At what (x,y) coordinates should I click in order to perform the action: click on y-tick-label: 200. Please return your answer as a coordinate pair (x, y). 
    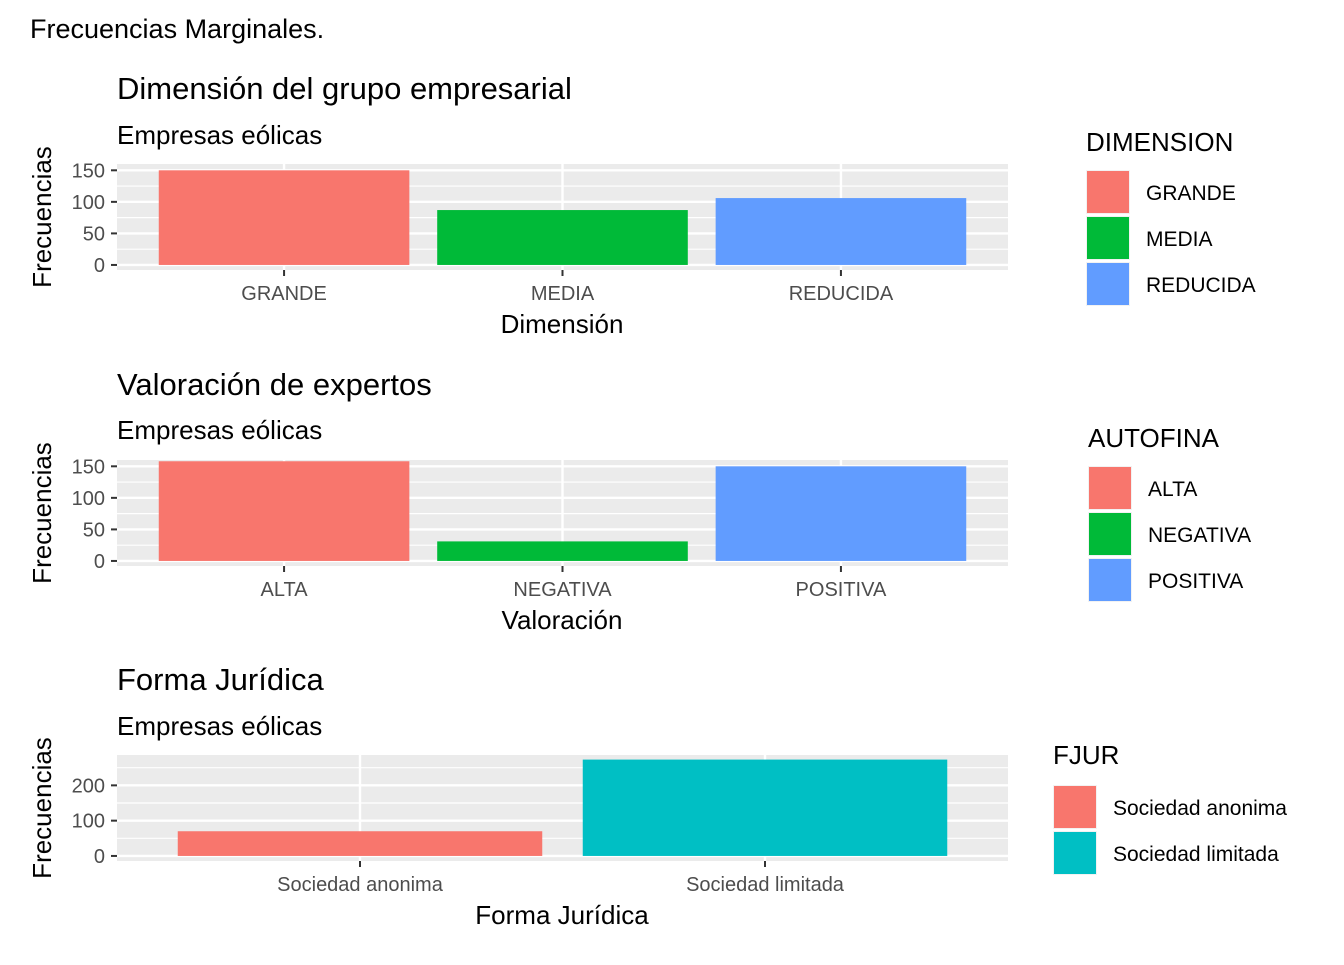
    Looking at the image, I should click on (88, 786).